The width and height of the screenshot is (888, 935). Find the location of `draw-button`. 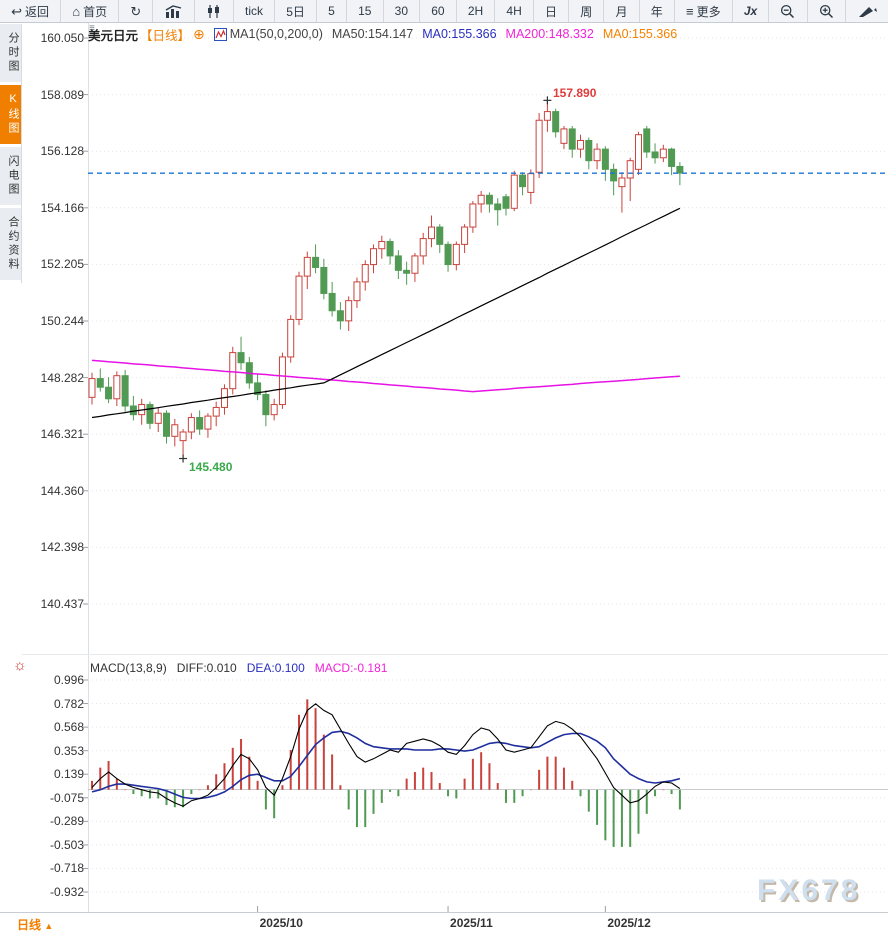

draw-button is located at coordinates (867, 11).